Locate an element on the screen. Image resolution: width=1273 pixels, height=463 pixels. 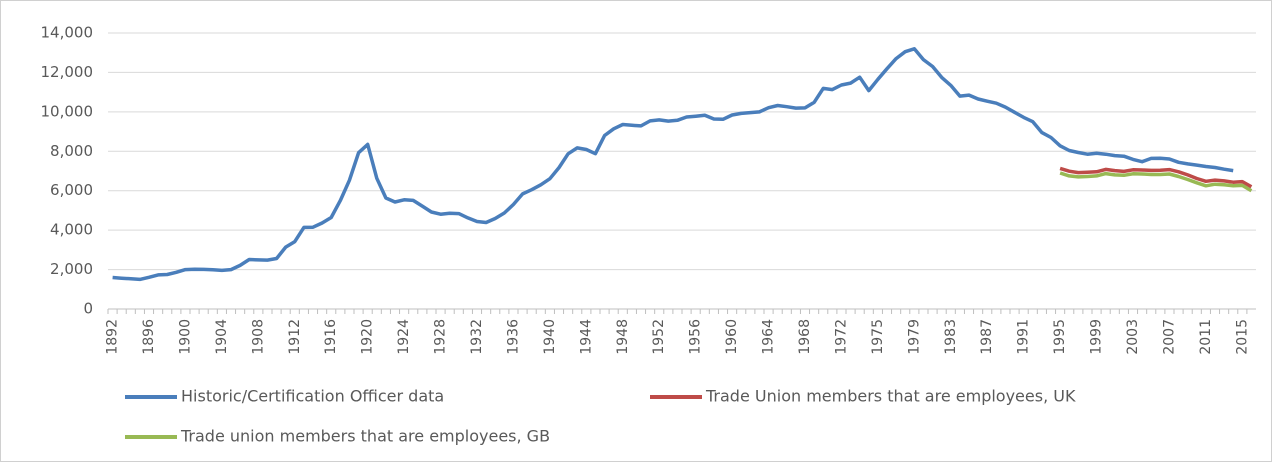
x-tick-label: 1999 is located at coordinates (1097, 337).